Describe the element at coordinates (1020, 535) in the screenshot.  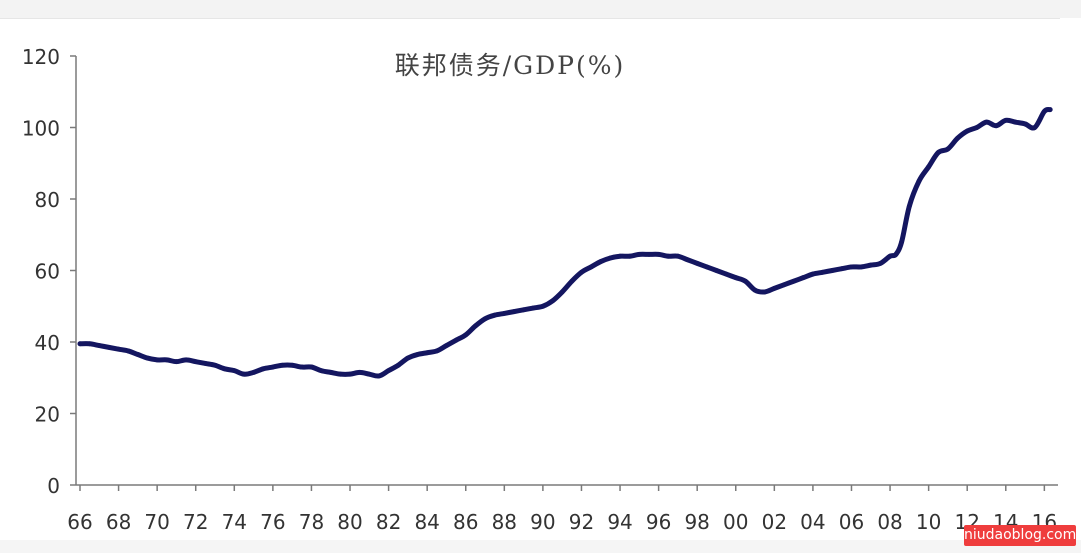
I see `watermark: niudaoblog.com` at that location.